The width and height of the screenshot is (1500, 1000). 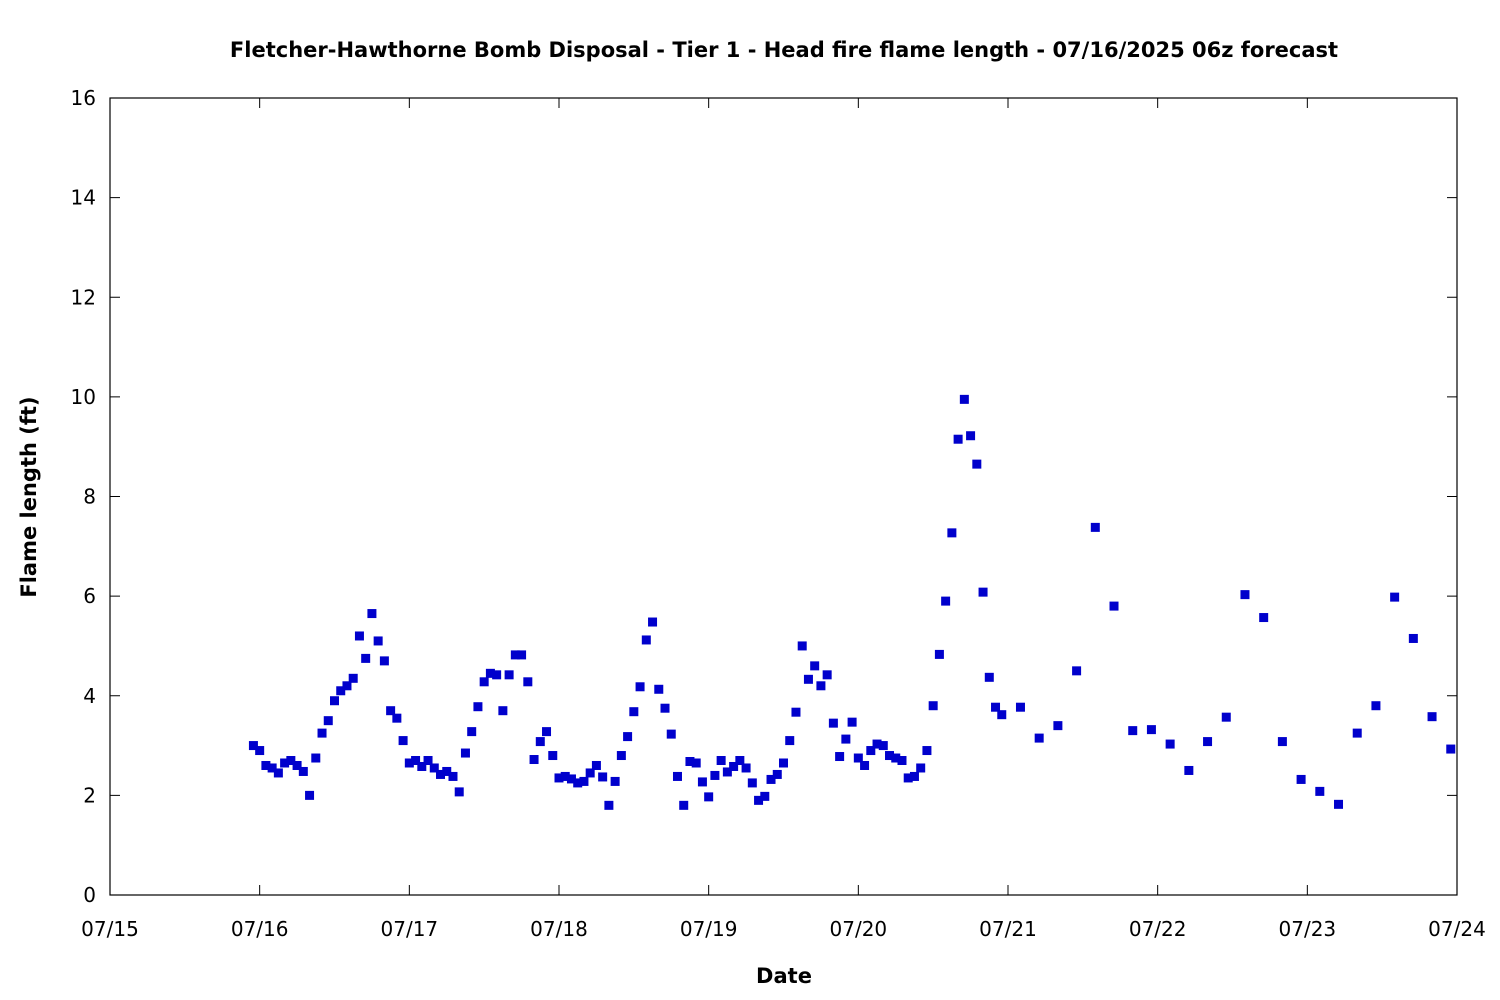 What do you see at coordinates (83, 198) in the screenshot?
I see `y-tick-label: 14` at bounding box center [83, 198].